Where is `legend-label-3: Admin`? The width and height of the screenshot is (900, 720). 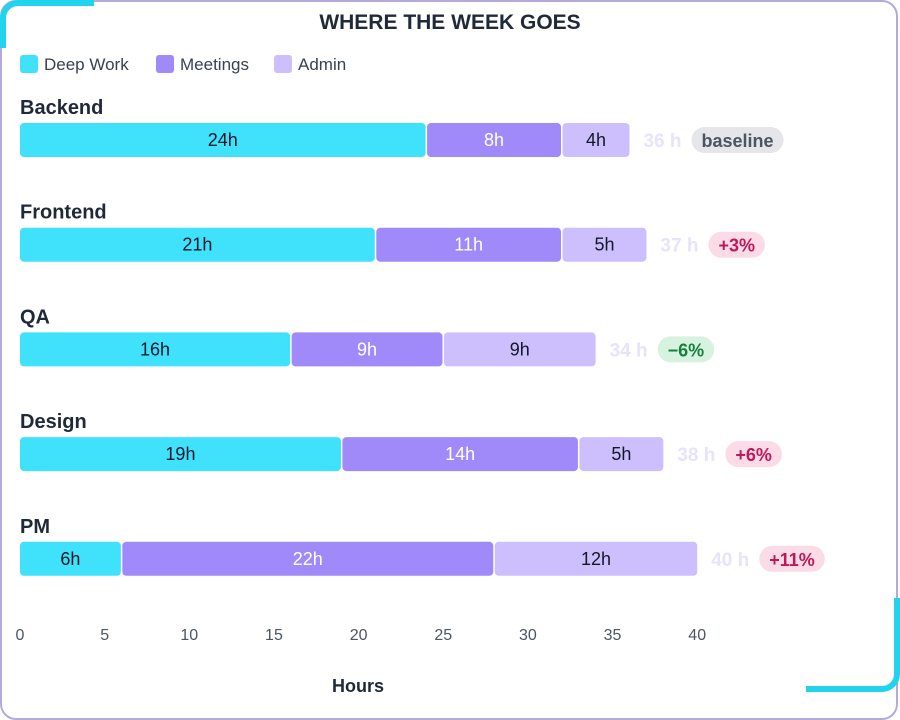
legend-label-3: Admin is located at coordinates (322, 64).